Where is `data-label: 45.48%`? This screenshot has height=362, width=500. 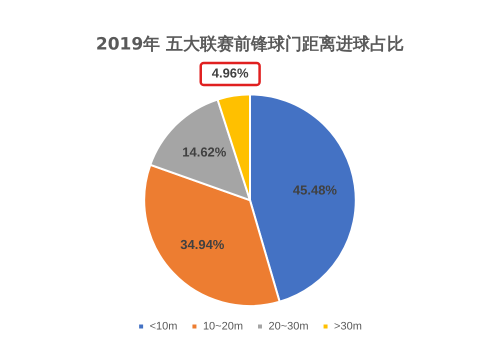 data-label: 45.48% is located at coordinates (315, 190).